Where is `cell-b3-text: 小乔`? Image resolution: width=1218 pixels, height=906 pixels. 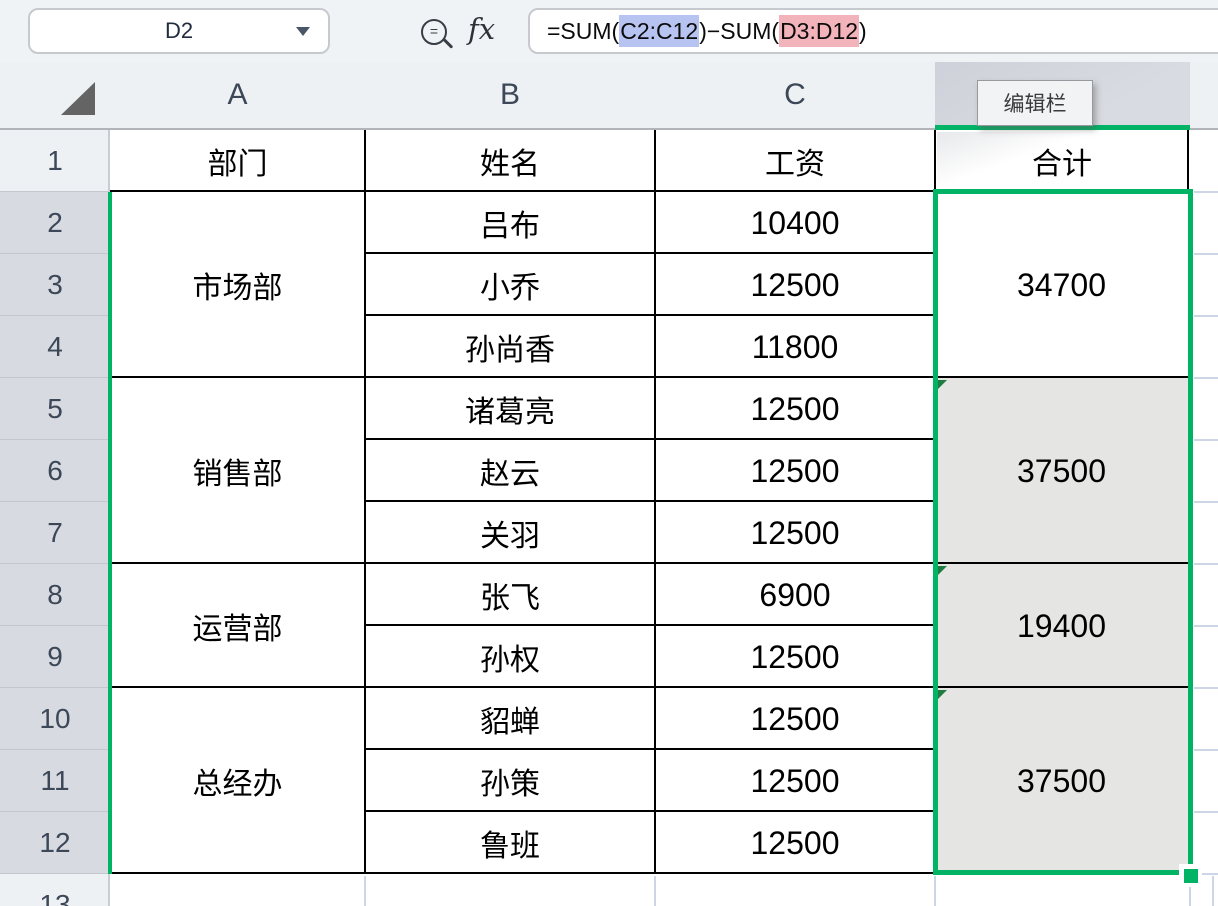
cell-b3-text: 小乔 is located at coordinates (510, 288).